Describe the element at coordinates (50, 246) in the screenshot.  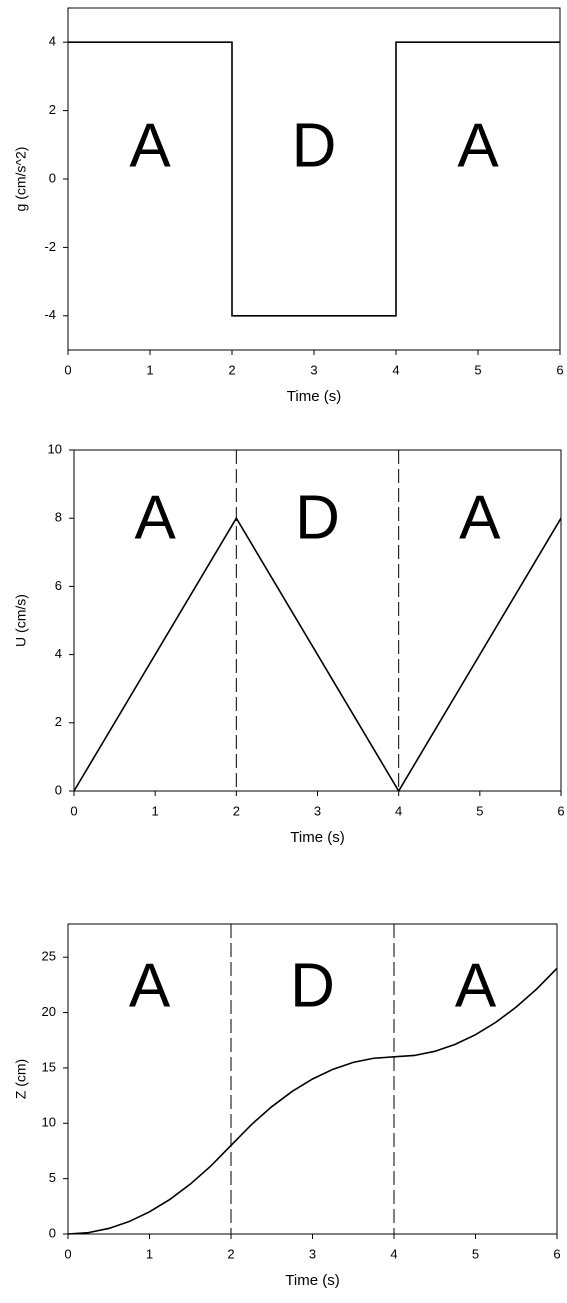
I see `y-tick-label: -2` at that location.